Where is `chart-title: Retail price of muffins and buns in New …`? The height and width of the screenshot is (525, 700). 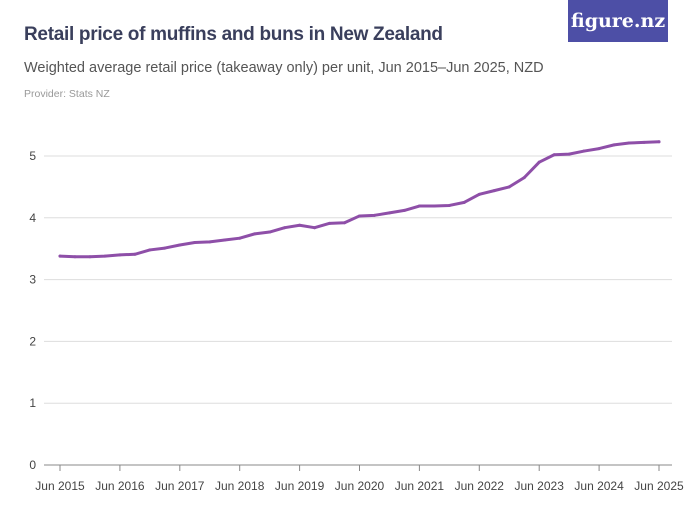 chart-title: Retail price of muffins and buns in New … is located at coordinates (233, 34).